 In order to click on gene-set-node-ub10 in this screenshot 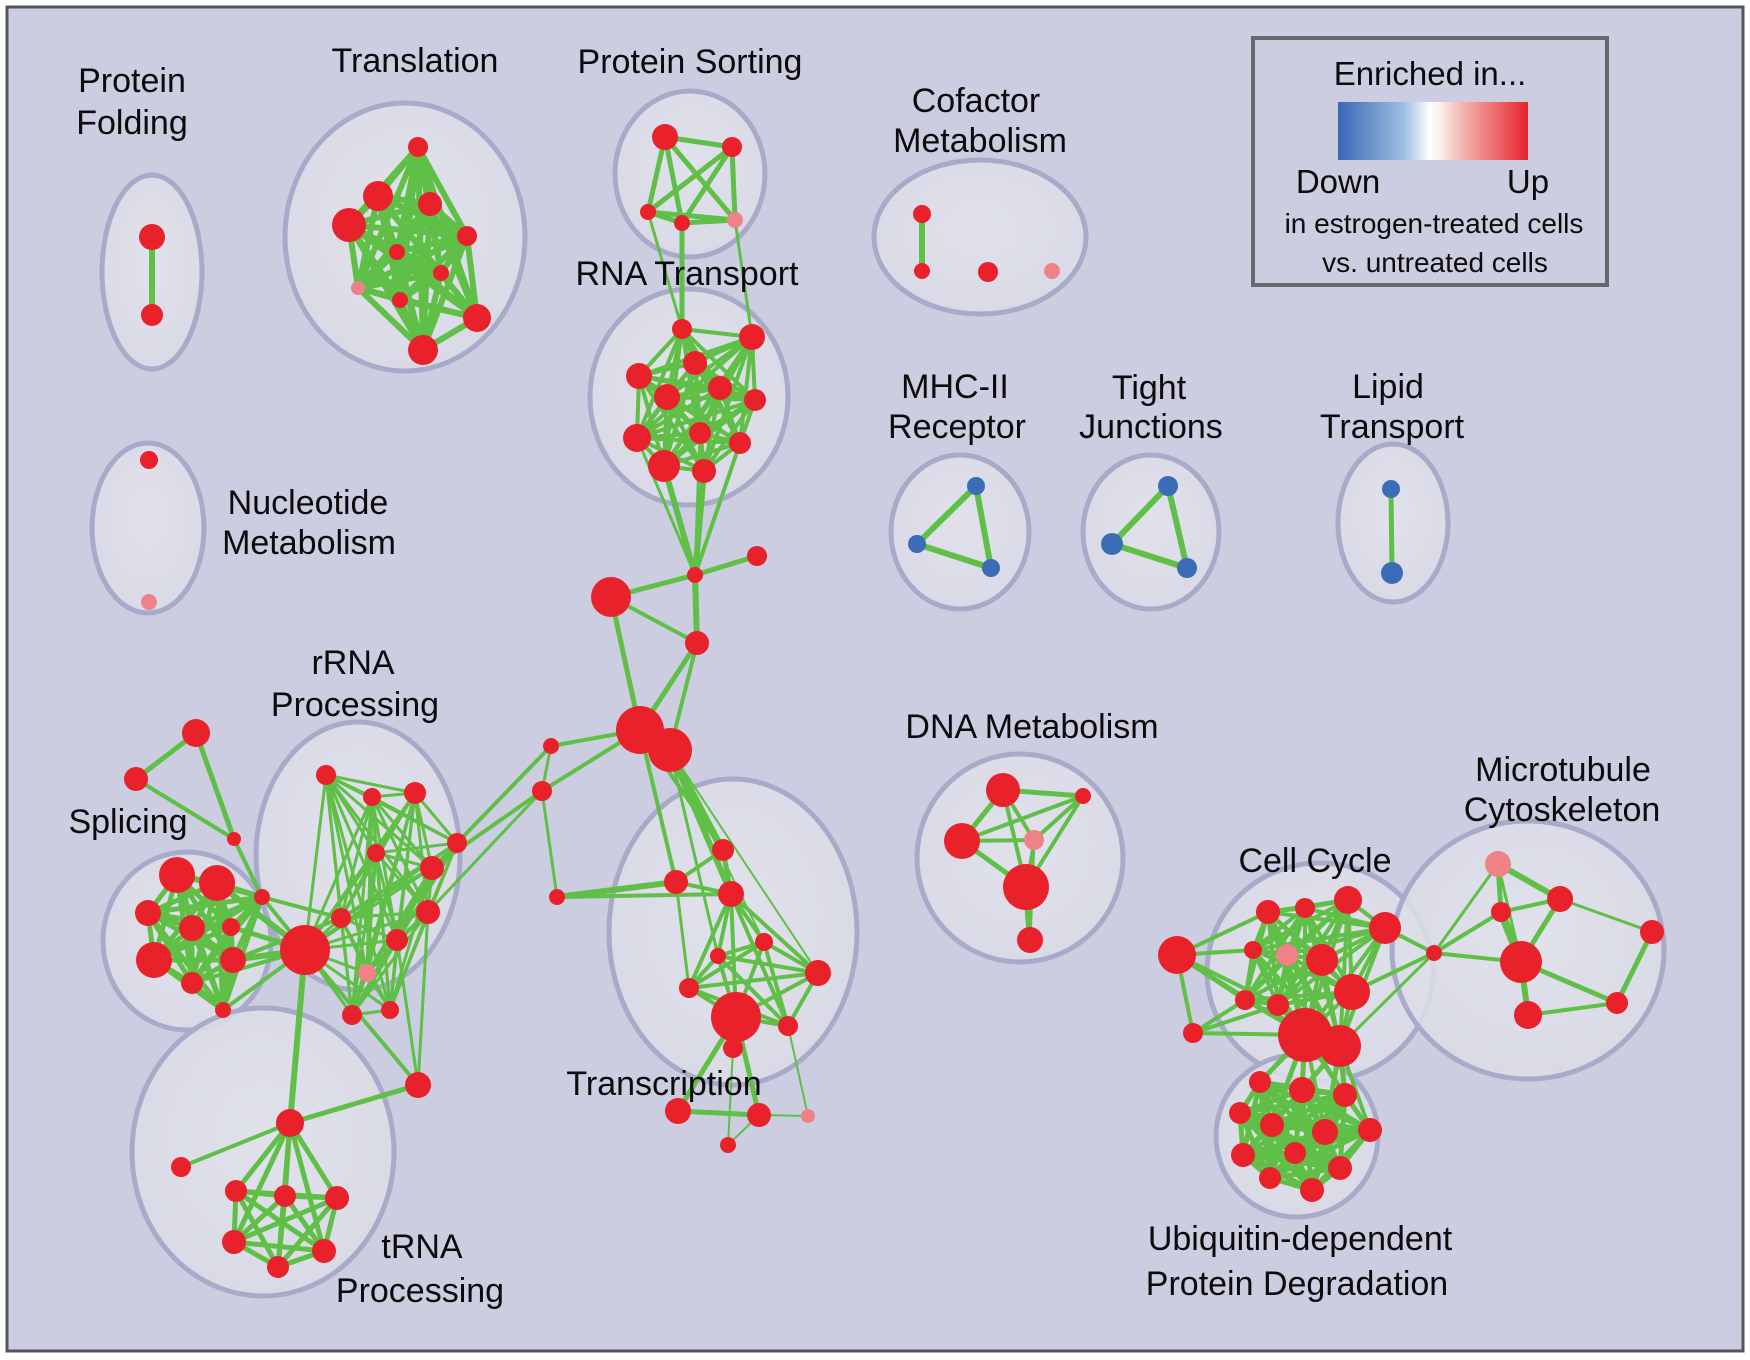, I will do `click(1340, 1168)`.